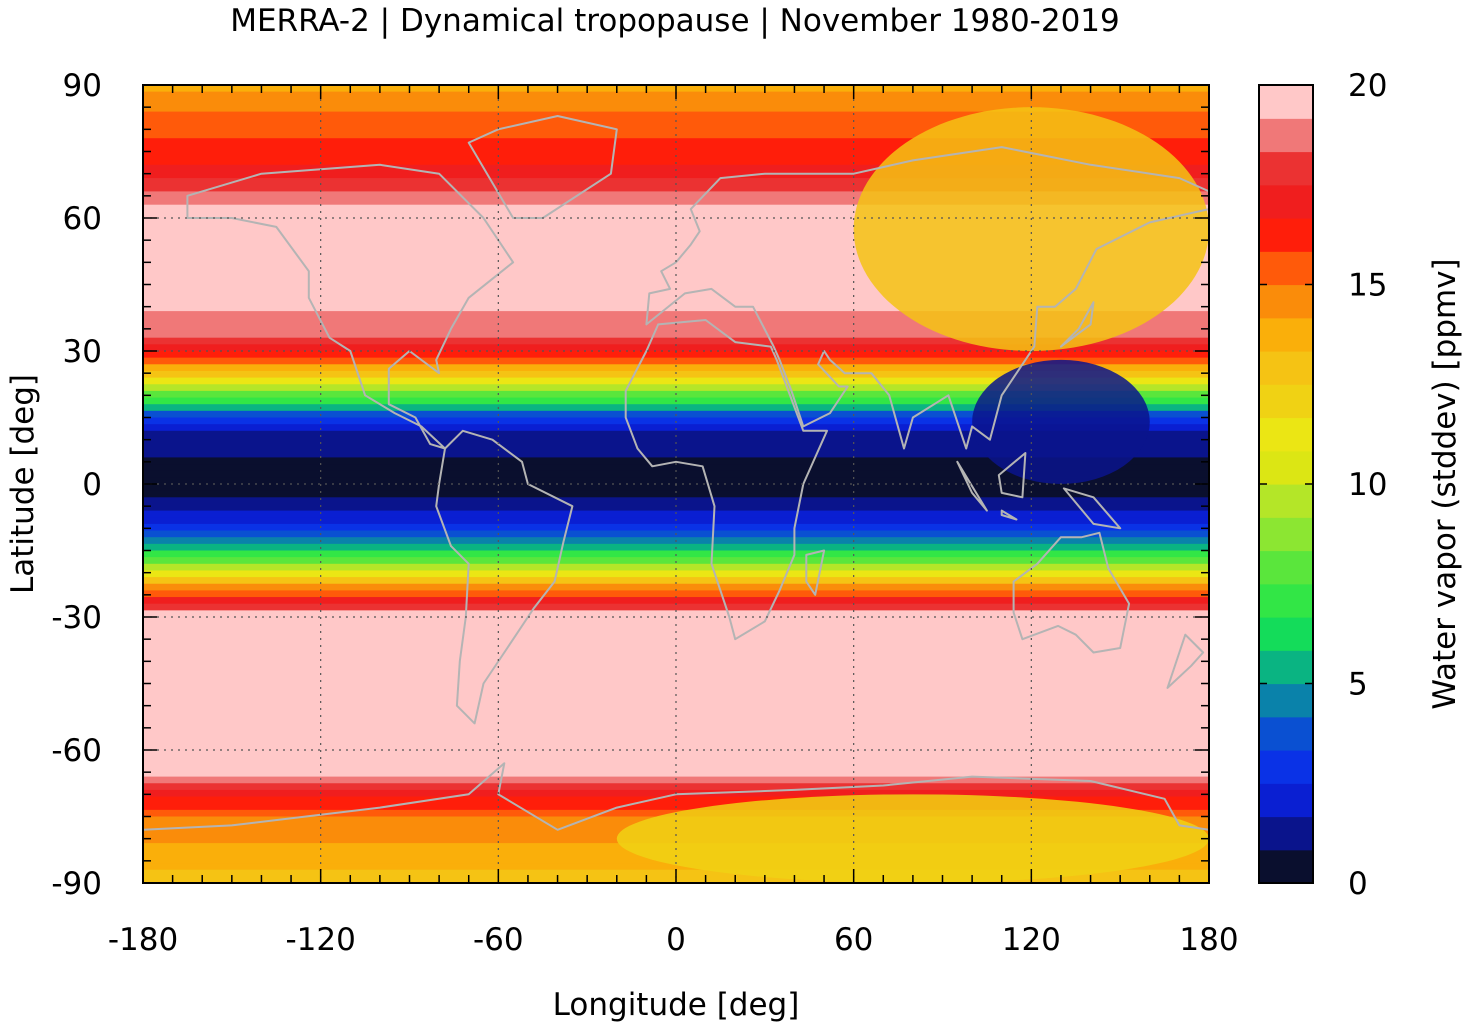 The height and width of the screenshot is (1029, 1471). Describe the element at coordinates (92, 485) in the screenshot. I see `y-tick-label: 0` at that location.